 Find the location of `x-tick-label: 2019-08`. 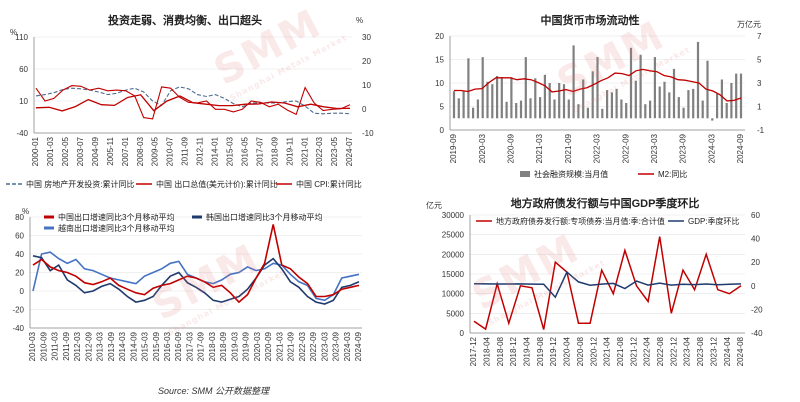

x-tick-label: 2019-08 is located at coordinates (540, 351).